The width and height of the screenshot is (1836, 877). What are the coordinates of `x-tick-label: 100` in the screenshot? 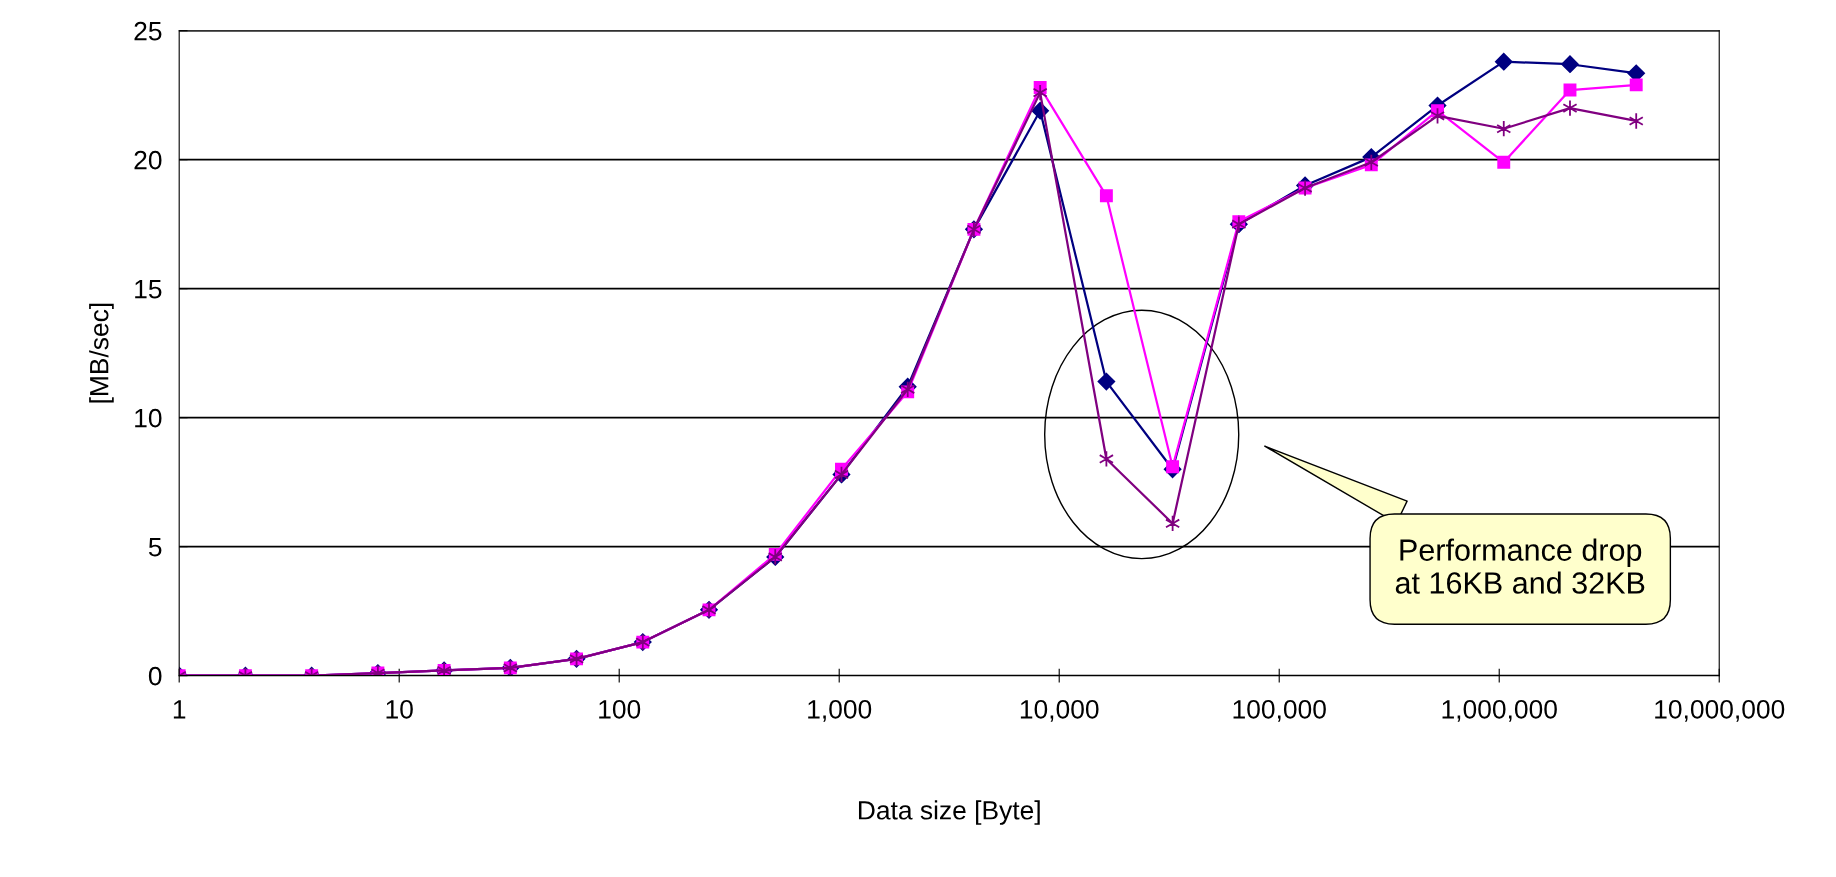 It's located at (620, 709).